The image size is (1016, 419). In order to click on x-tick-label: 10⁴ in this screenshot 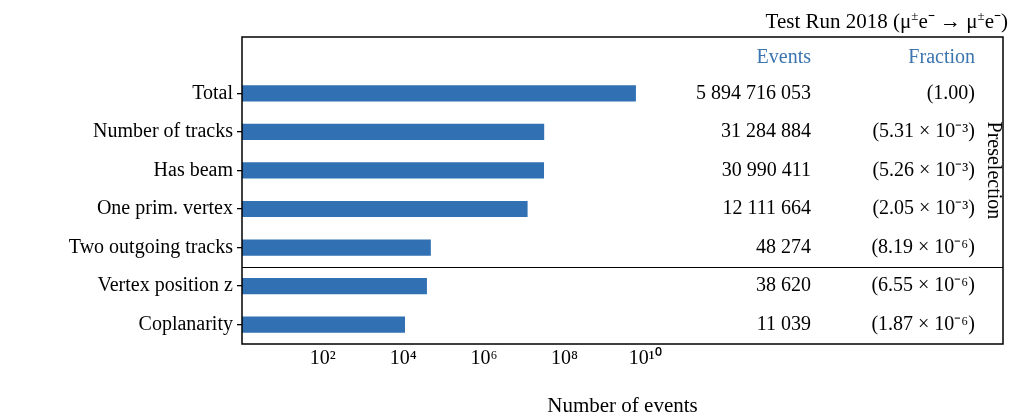, I will do `click(403, 357)`.